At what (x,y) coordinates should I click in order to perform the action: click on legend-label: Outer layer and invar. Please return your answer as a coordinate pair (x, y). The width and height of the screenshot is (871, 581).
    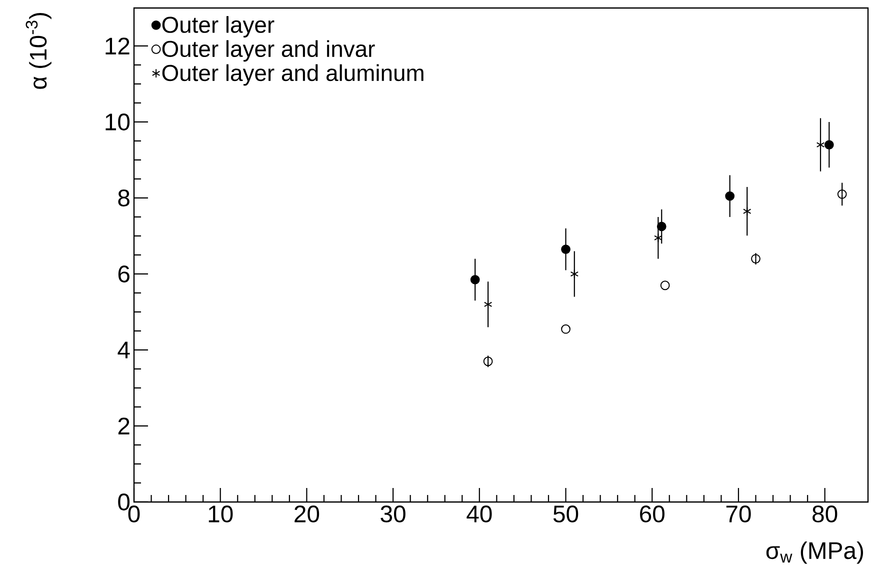
    Looking at the image, I should click on (268, 51).